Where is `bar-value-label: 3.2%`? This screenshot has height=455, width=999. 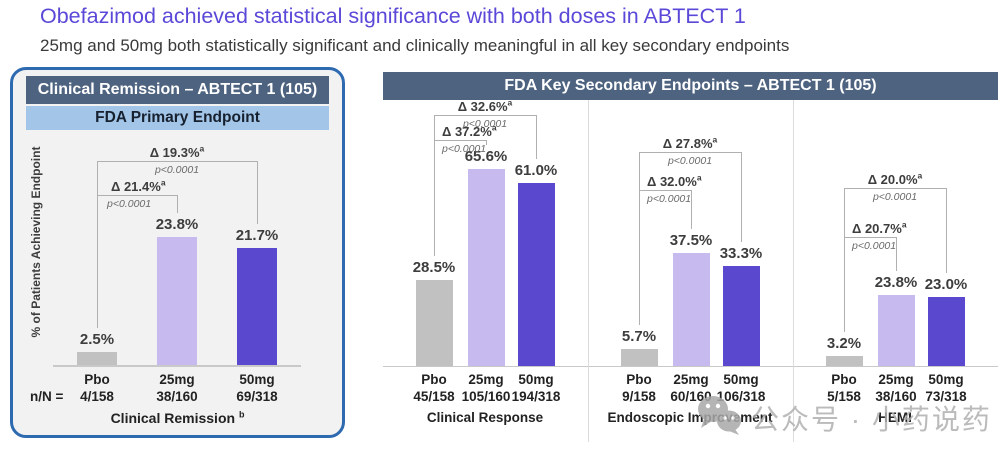
bar-value-label: 3.2% is located at coordinates (844, 343).